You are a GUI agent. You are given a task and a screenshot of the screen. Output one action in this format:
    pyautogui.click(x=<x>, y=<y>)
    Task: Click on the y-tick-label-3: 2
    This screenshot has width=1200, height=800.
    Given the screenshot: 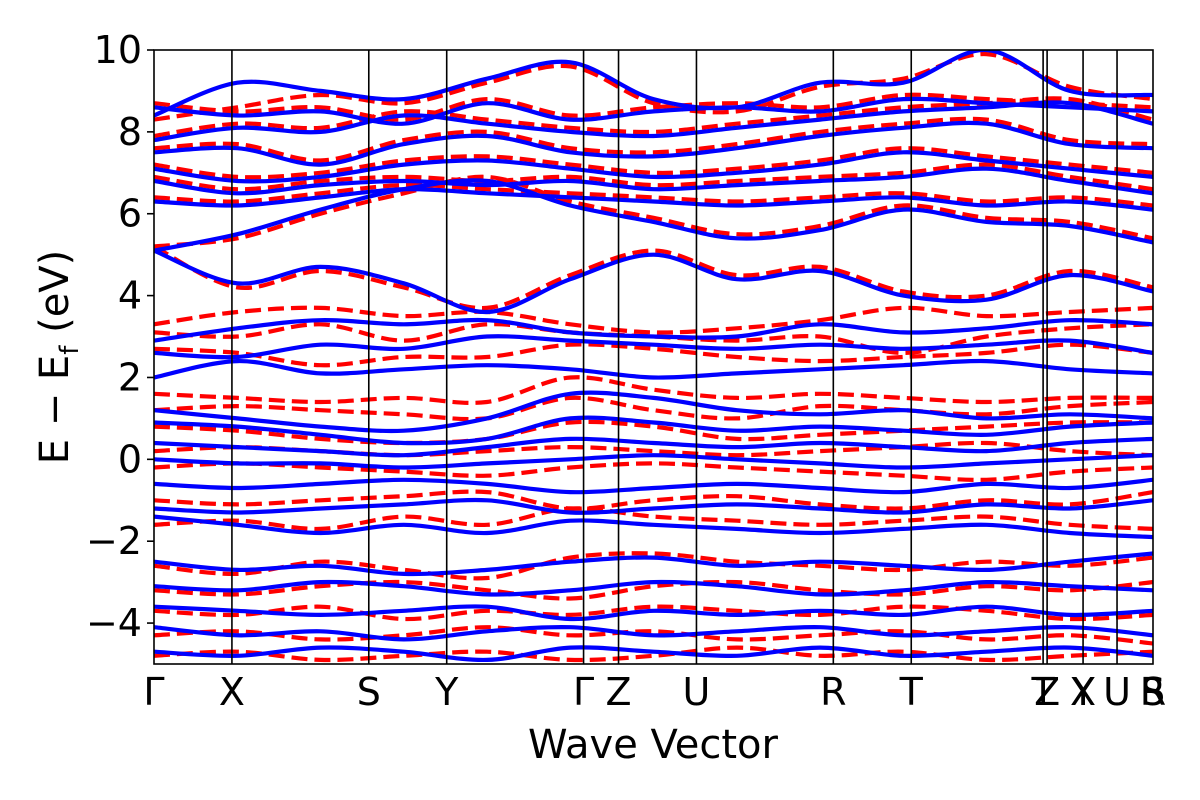 What is the action you would take?
    pyautogui.click(x=130, y=377)
    